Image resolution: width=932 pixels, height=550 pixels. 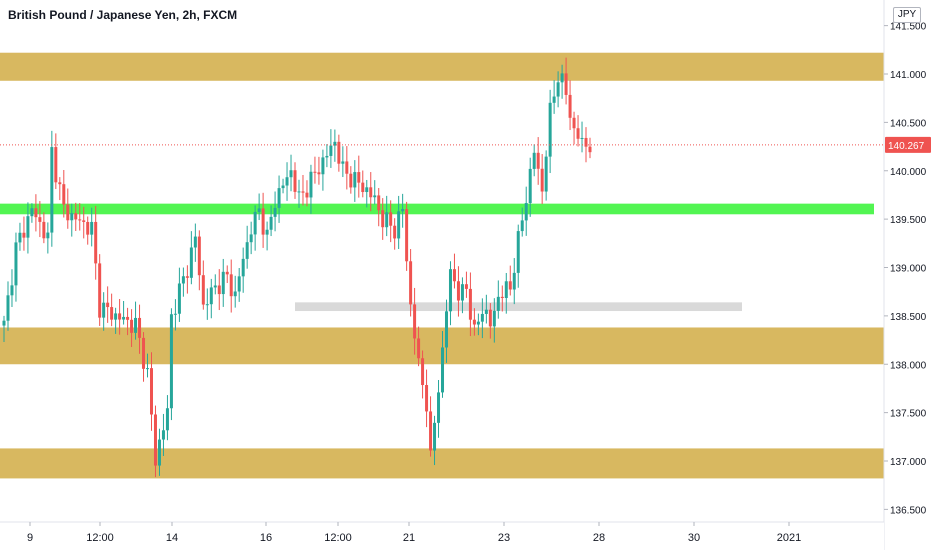 I want to click on time-tick-label: 2021, so click(x=789, y=538).